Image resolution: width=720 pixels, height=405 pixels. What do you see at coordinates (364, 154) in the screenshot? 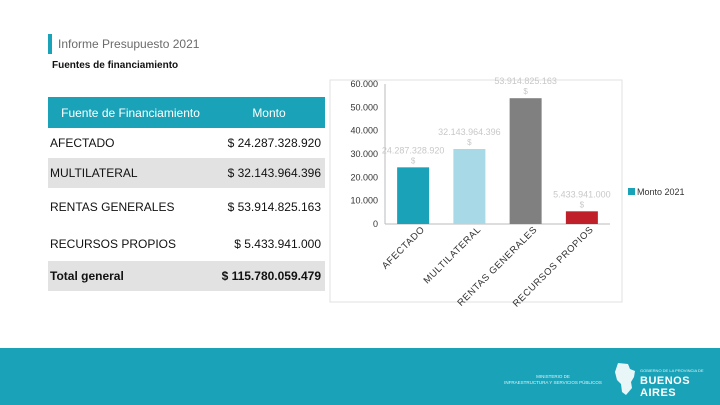
I see `y-tick-label: 30.000` at bounding box center [364, 154].